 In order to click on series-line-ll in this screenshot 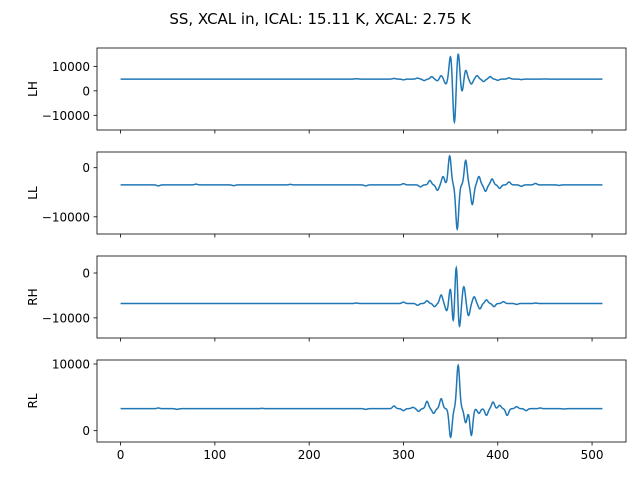, I will do `click(361, 193)`.